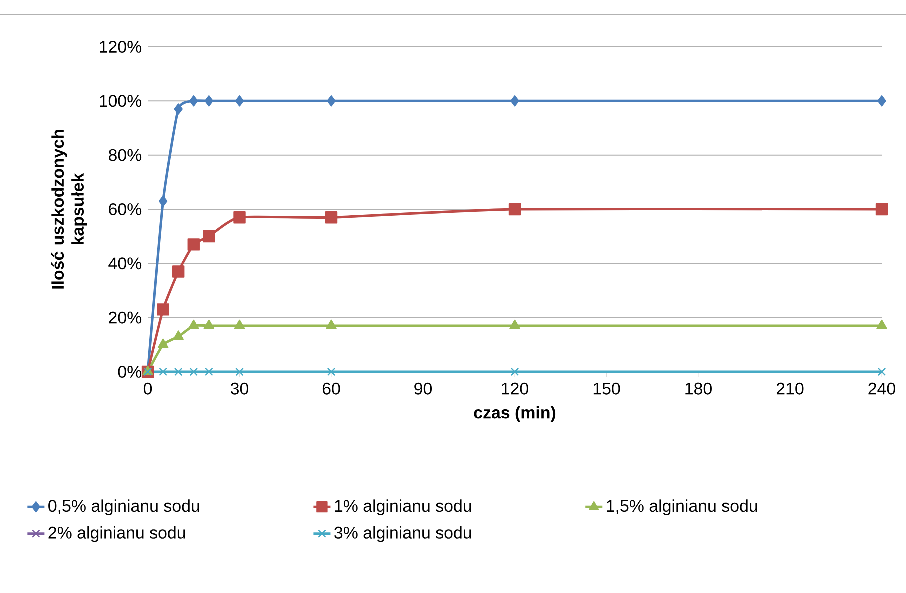 This screenshot has height=593, width=906. I want to click on y-tick-label: 0%, so click(130, 372).